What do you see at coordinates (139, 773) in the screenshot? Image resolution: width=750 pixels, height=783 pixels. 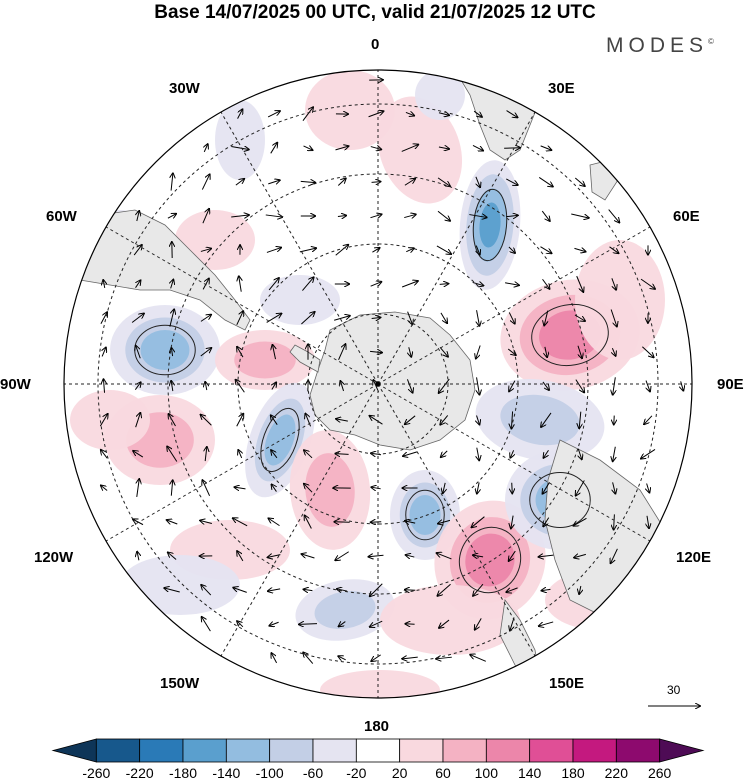 I see `colorbar-tick-label: -220` at bounding box center [139, 773].